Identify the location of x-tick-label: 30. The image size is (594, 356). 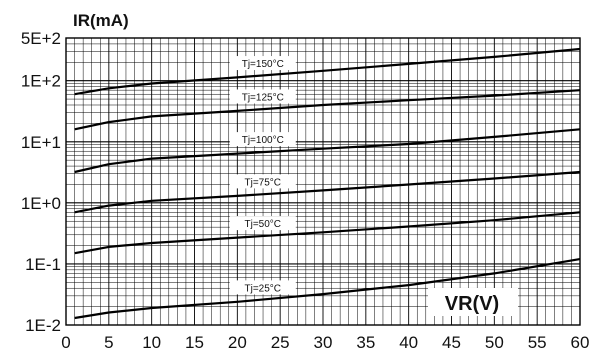
(323, 342).